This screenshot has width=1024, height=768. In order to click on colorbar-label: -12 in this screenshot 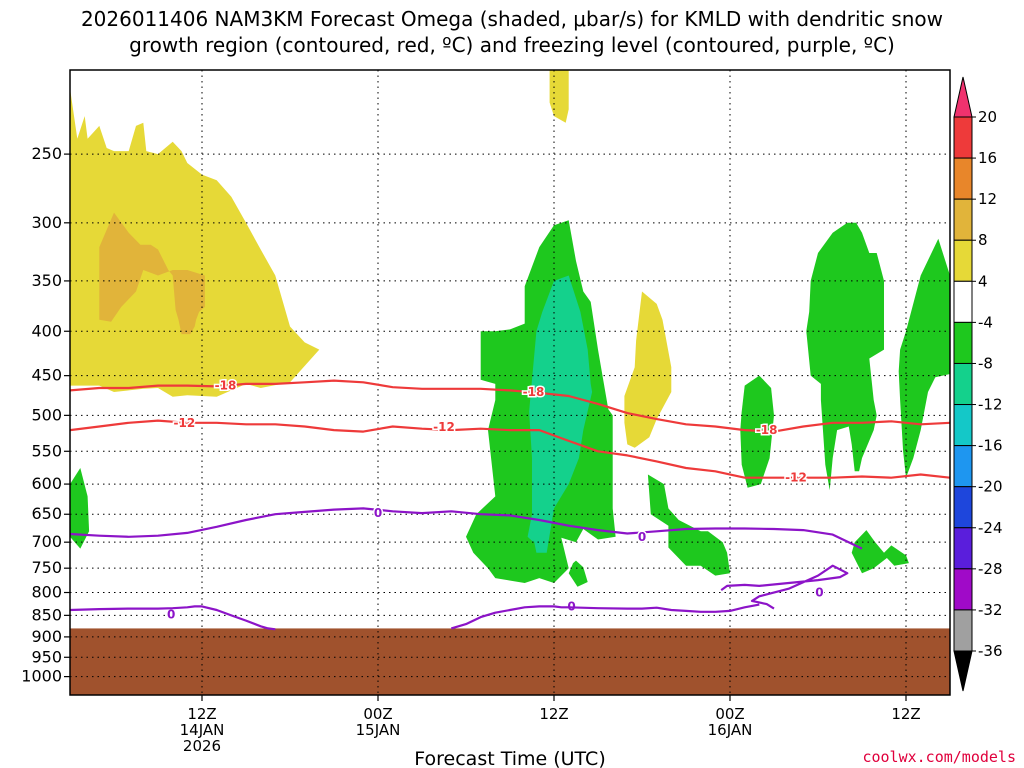, I will do `click(990, 405)`.